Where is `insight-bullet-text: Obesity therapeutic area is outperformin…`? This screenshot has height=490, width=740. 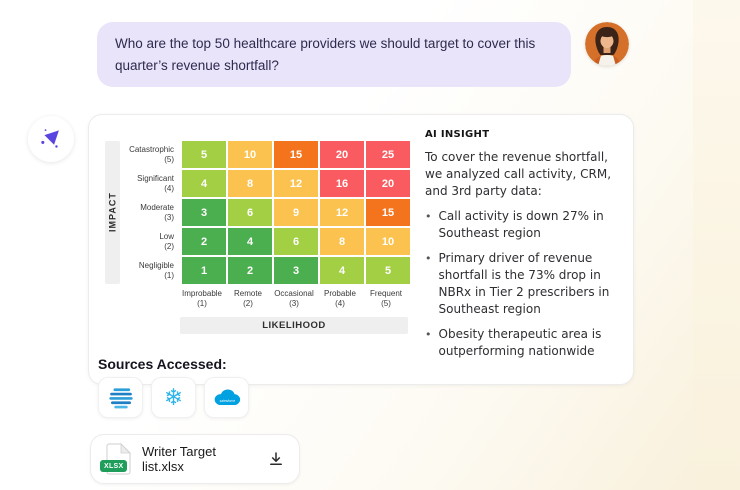 insight-bullet-text: Obesity therapeutic area is outperformin… is located at coordinates (520, 343).